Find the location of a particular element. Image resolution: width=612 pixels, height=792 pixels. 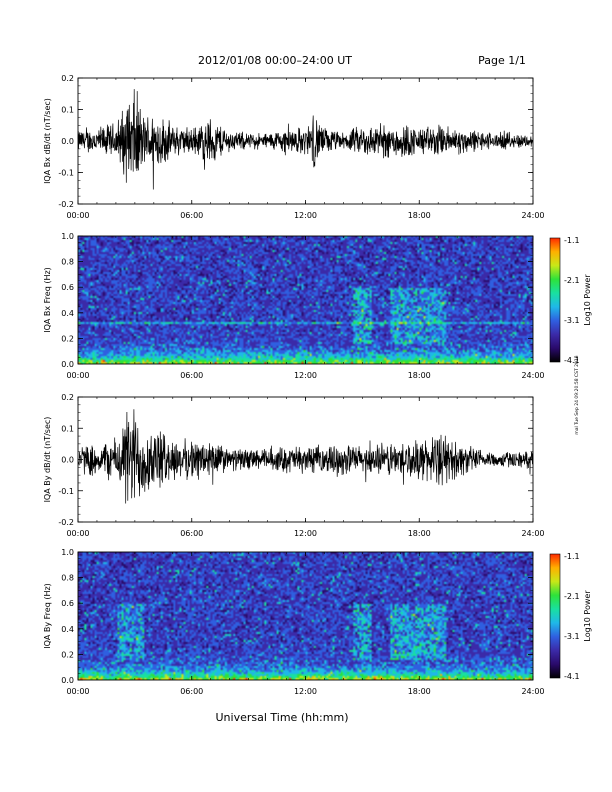

y-axis-label: IQA Bx Freq (Hz) is located at coordinates (47, 300).